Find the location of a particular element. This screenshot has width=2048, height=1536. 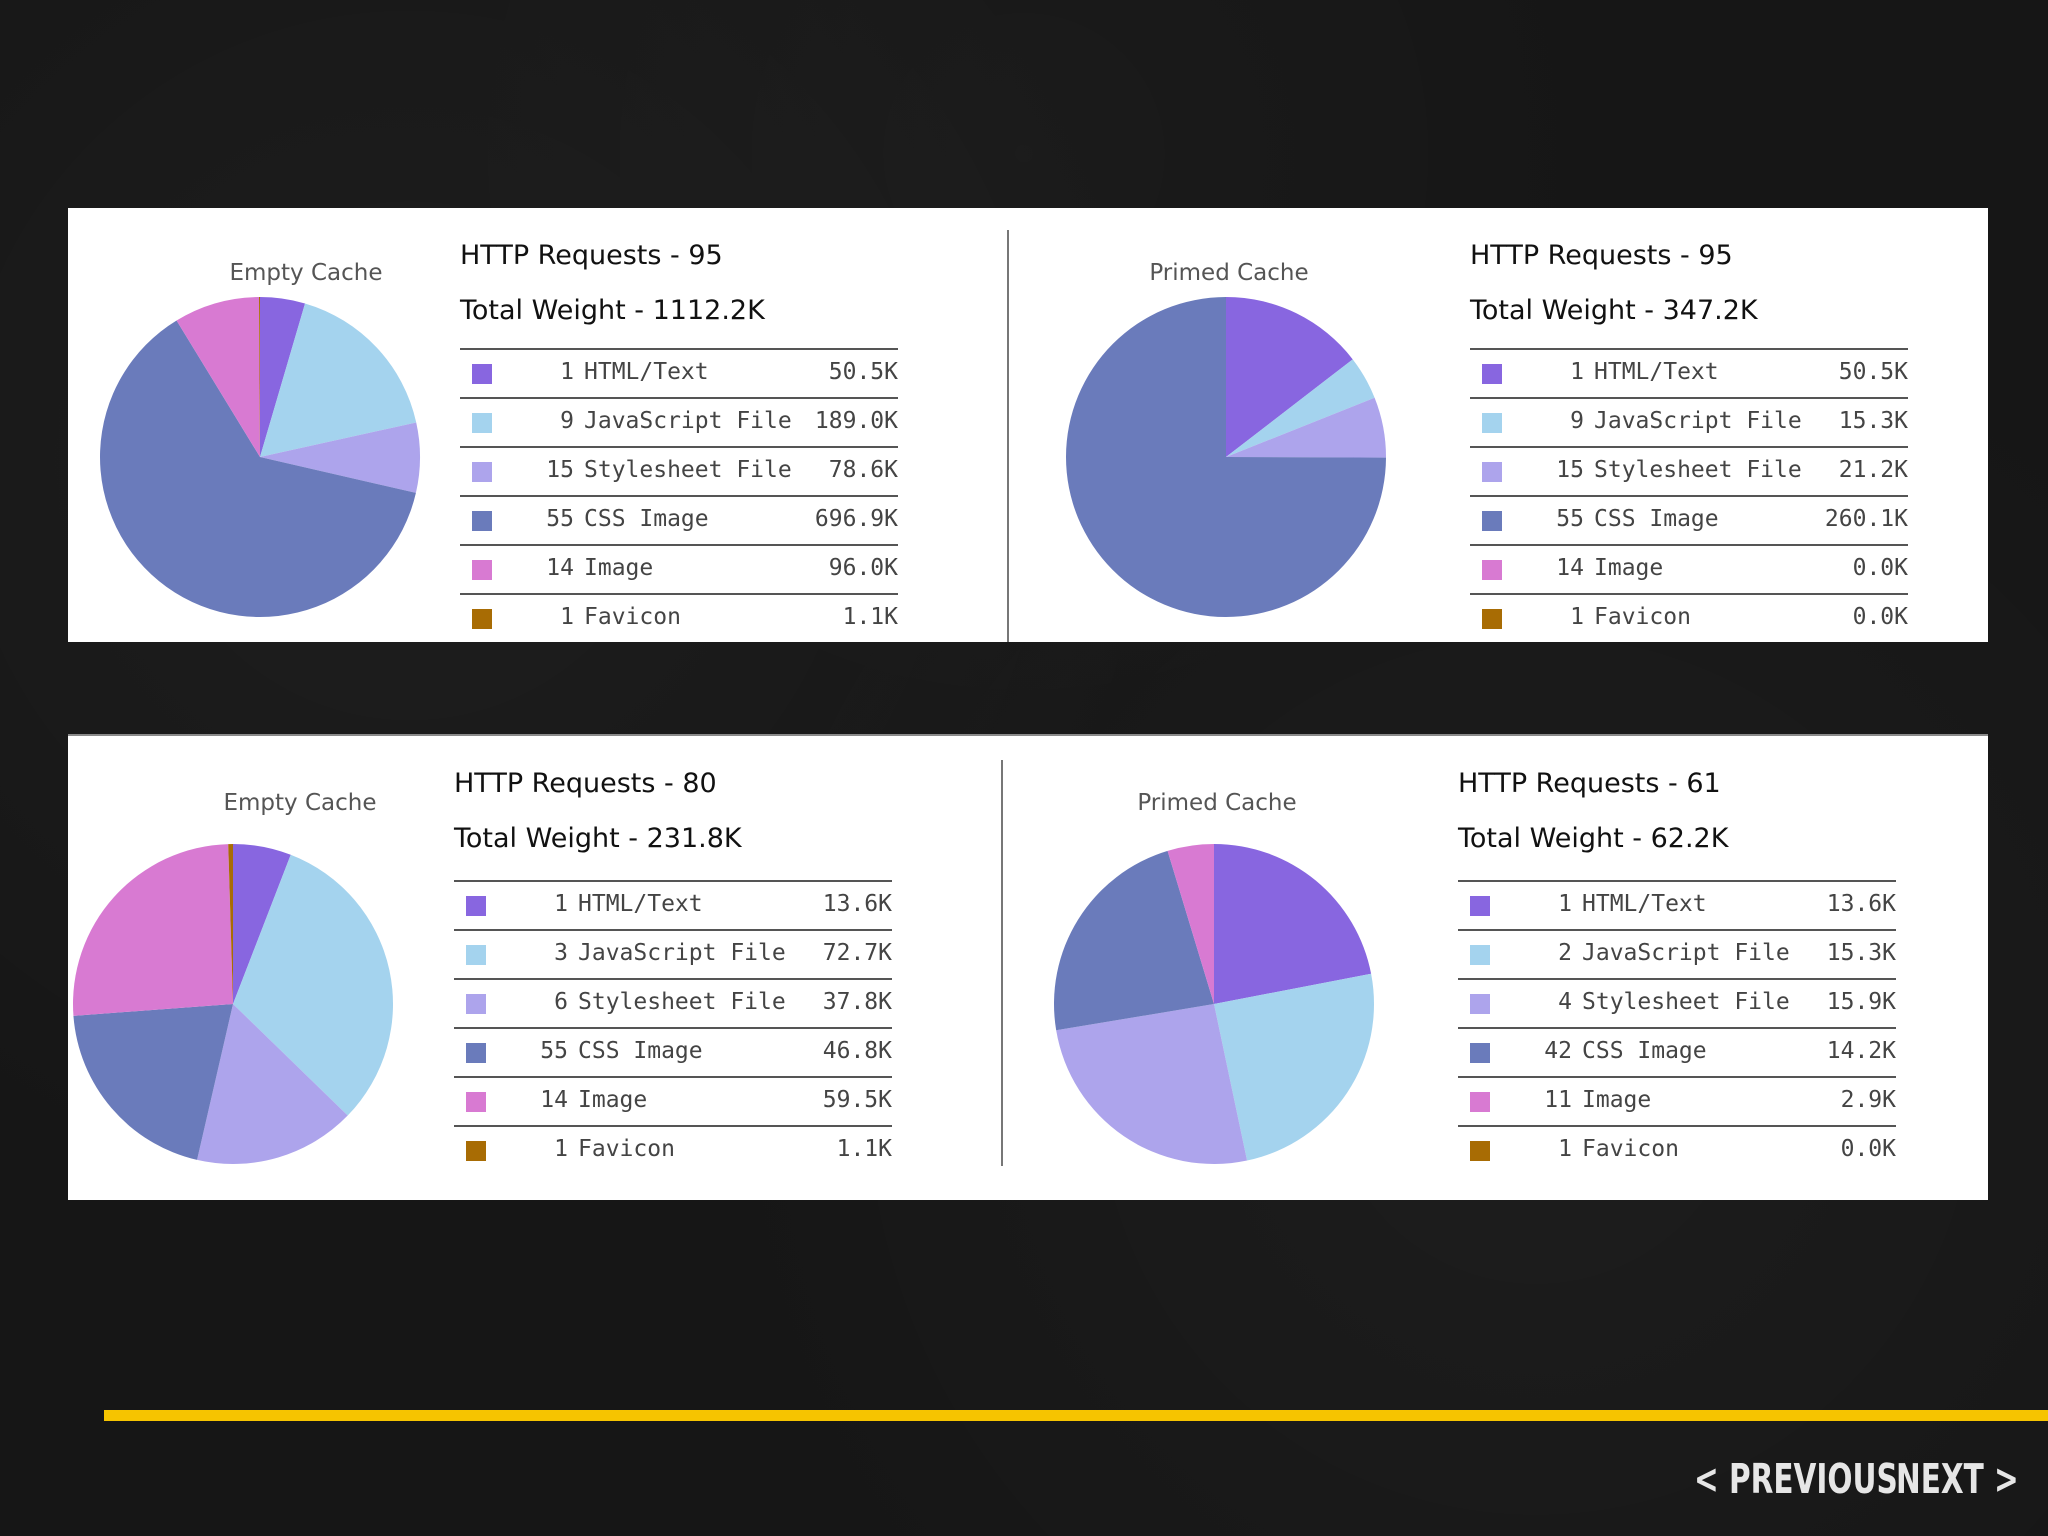

legend-size: 1.1K is located at coordinates (870, 617).